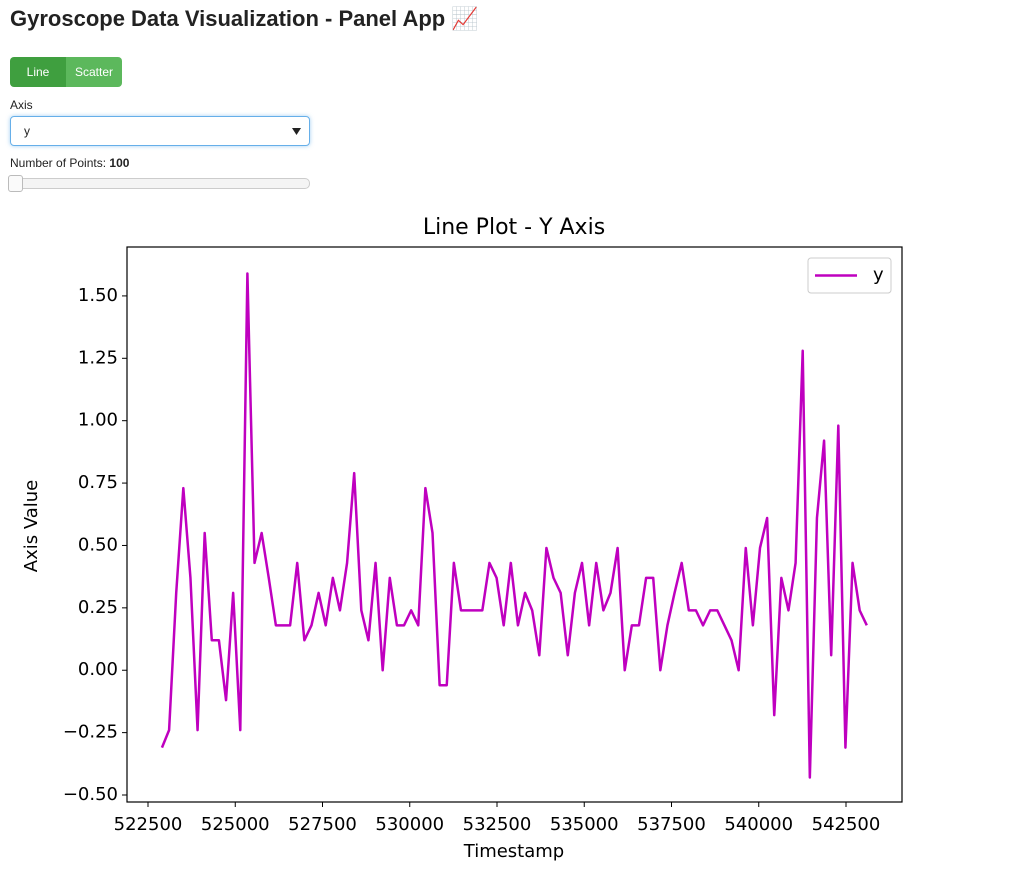 The image size is (1015, 876). What do you see at coordinates (119, 163) in the screenshot?
I see `points-value: 100` at bounding box center [119, 163].